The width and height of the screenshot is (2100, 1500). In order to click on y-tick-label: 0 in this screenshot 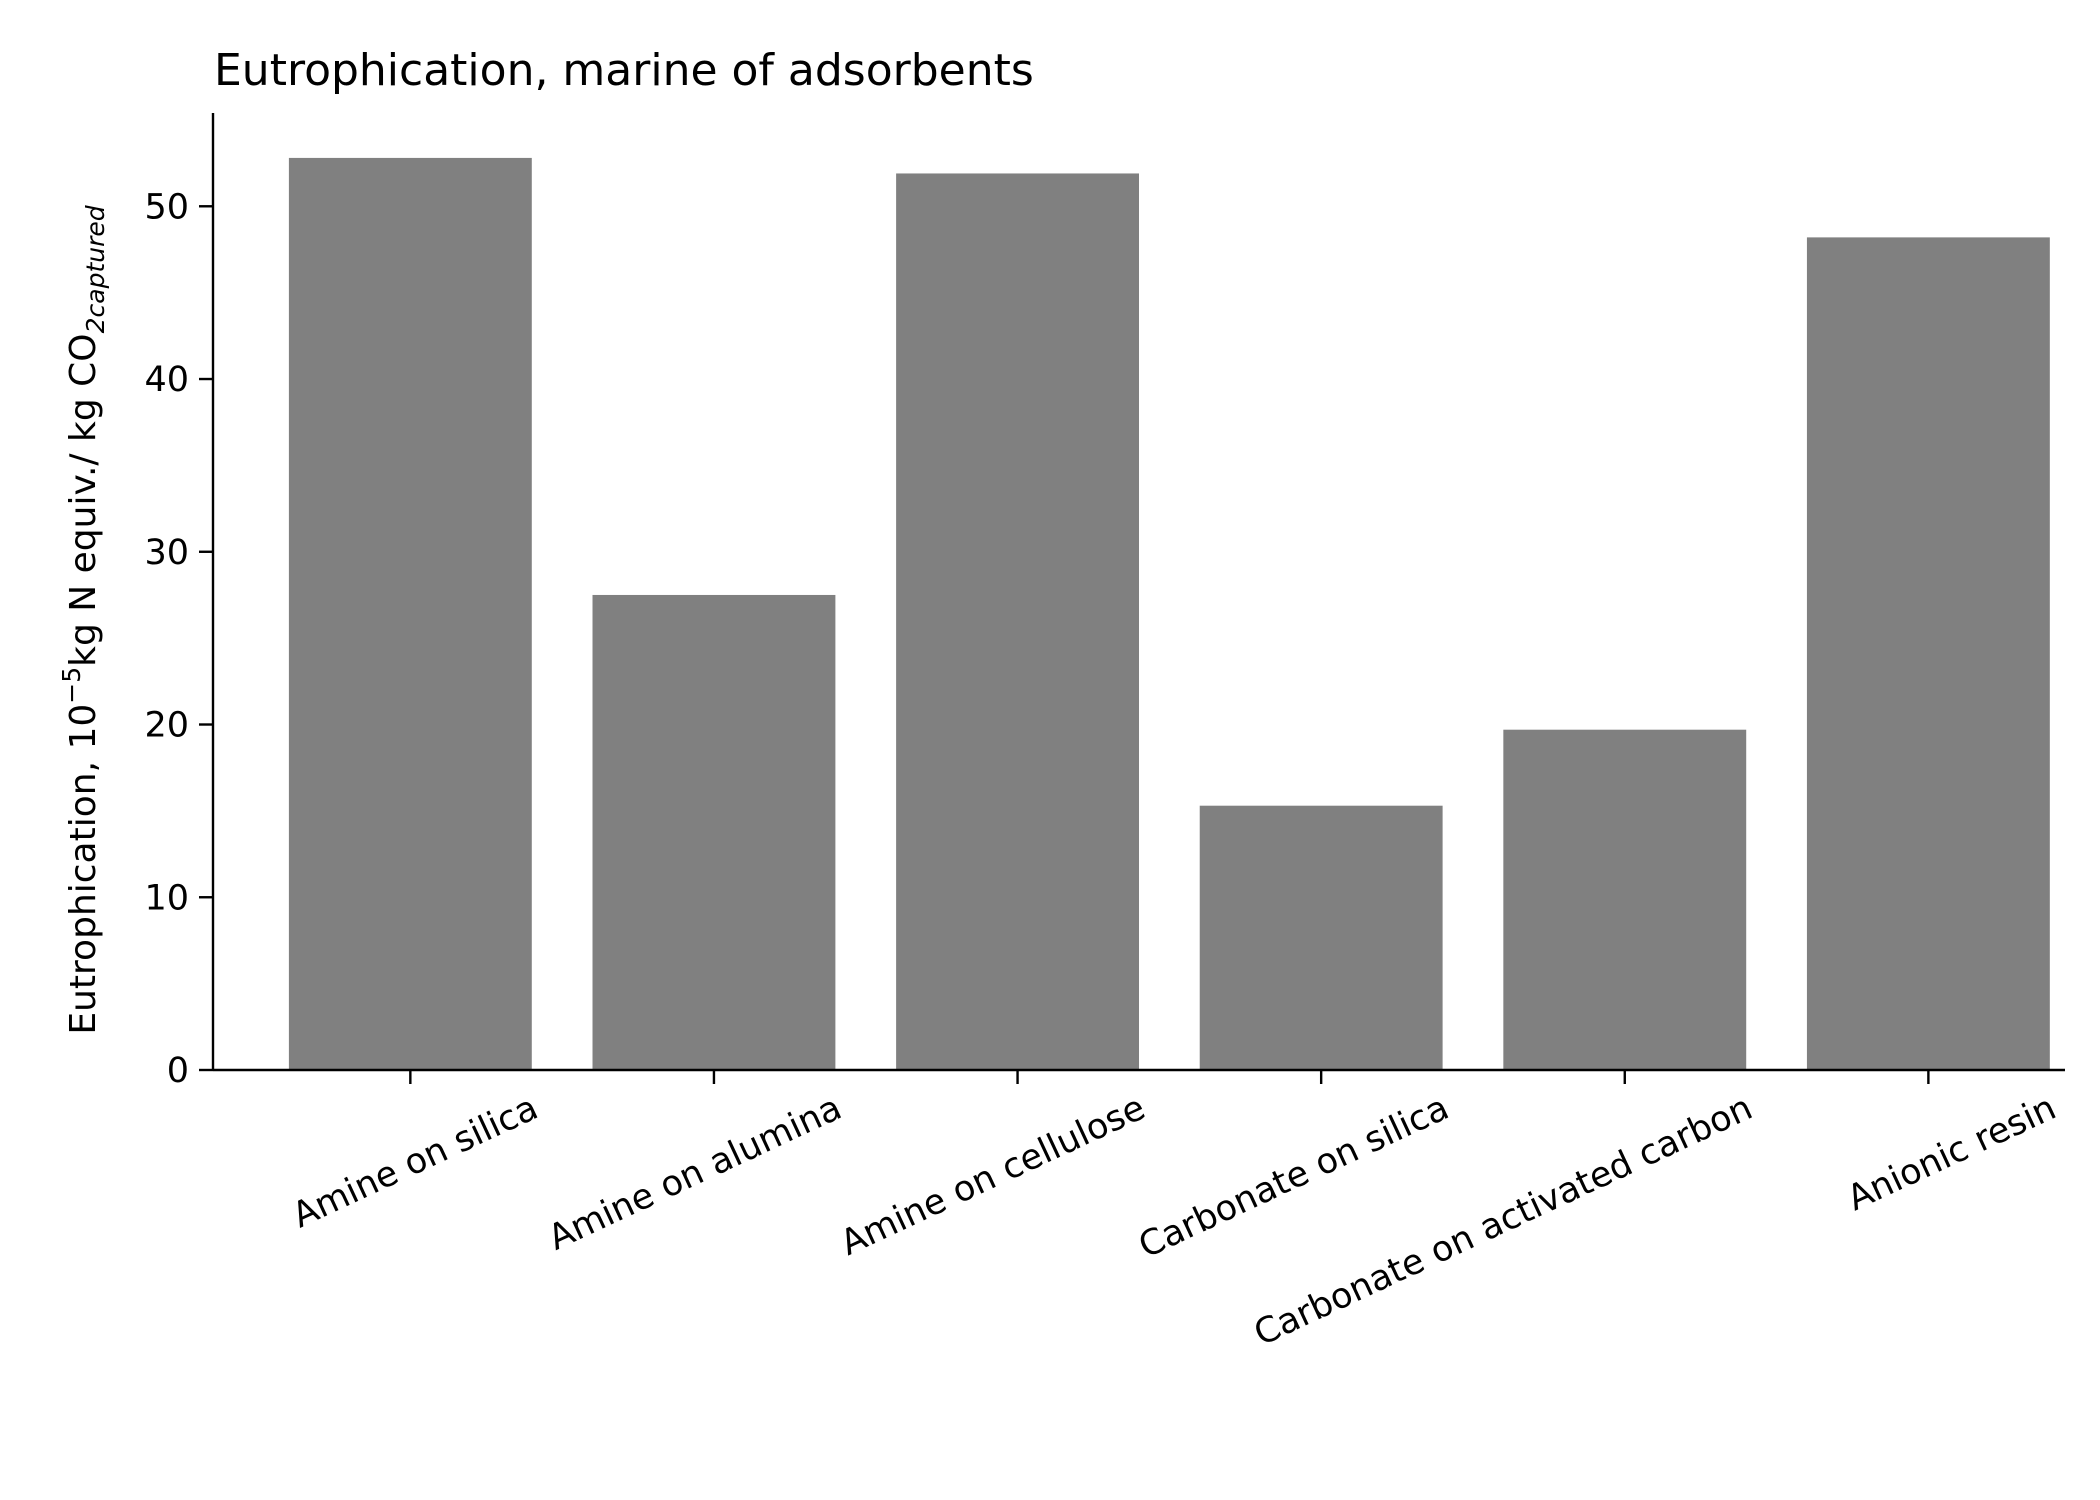, I will do `click(178, 1071)`.